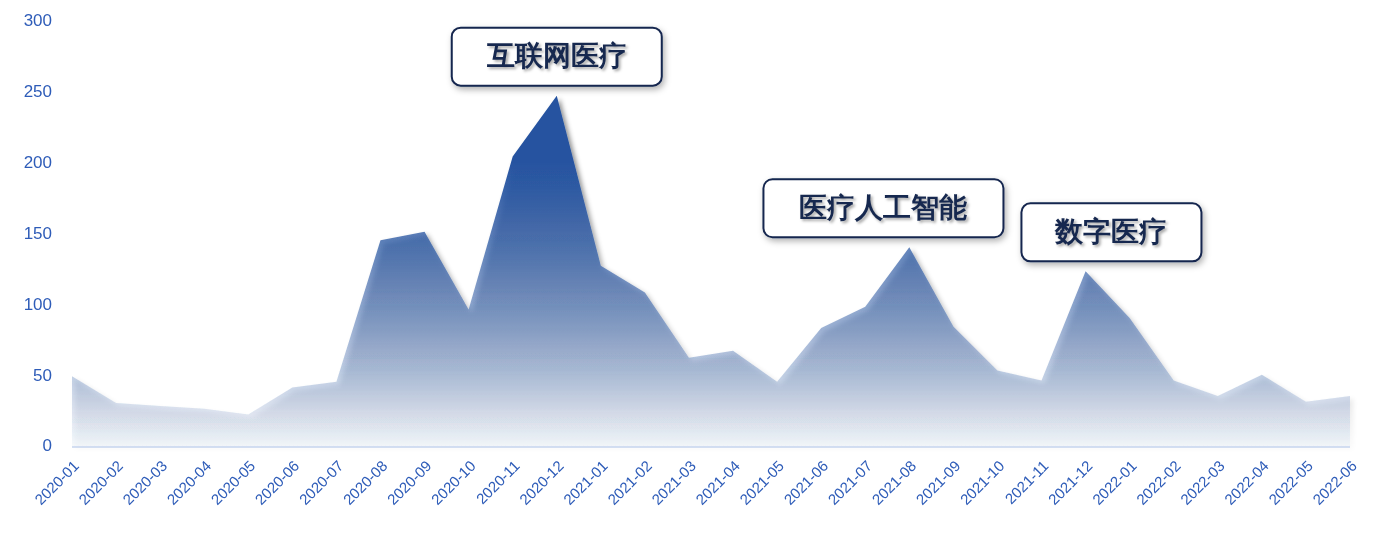 The height and width of the screenshot is (536, 1386). I want to click on y-tick-label: 0, so click(47, 446).